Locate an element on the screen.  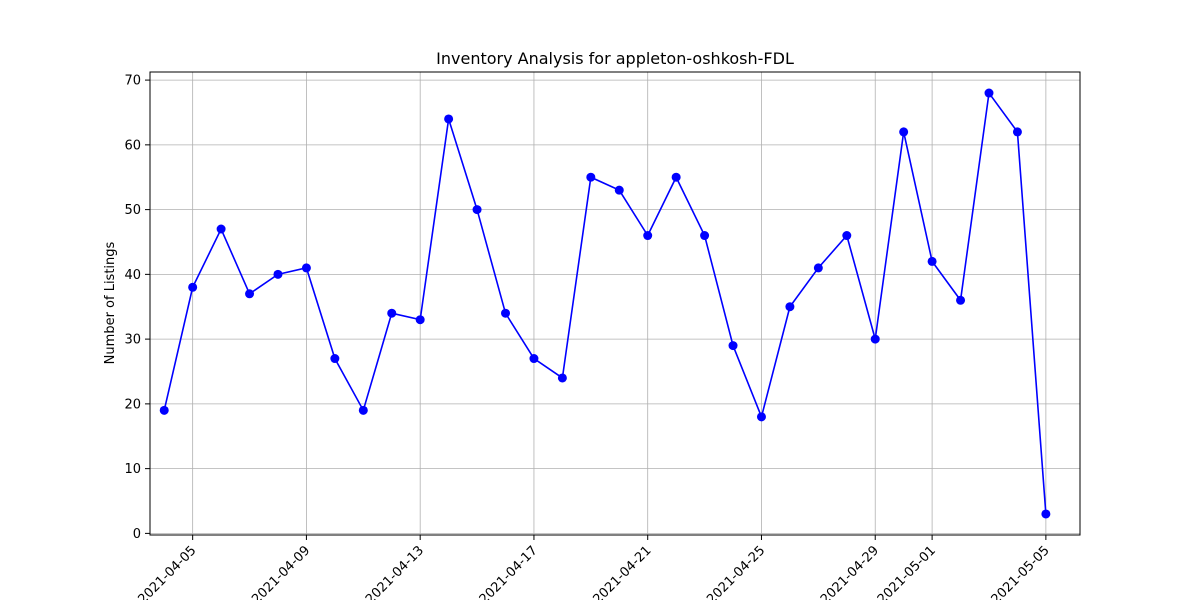
x-tick-label: 2021-04-09 is located at coordinates (281, 571).